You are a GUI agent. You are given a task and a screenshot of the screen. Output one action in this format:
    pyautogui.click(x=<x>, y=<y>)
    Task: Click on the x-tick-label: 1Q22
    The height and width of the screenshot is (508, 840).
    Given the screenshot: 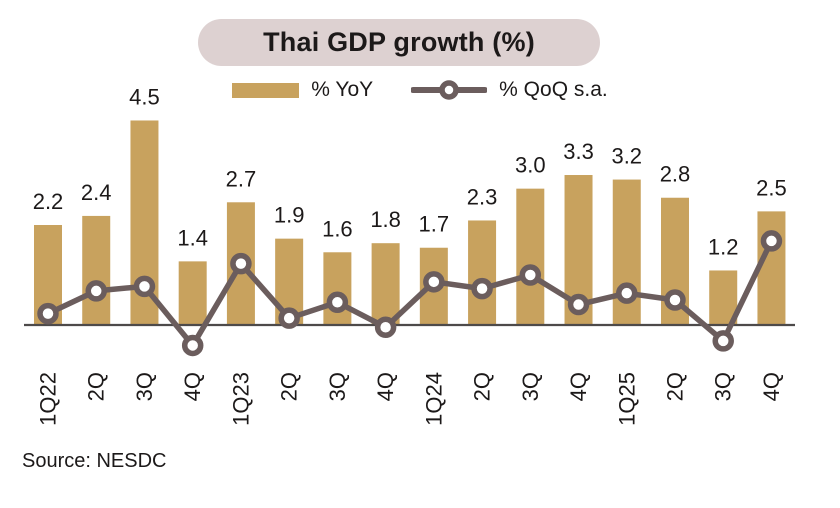 What is the action you would take?
    pyautogui.click(x=48, y=399)
    